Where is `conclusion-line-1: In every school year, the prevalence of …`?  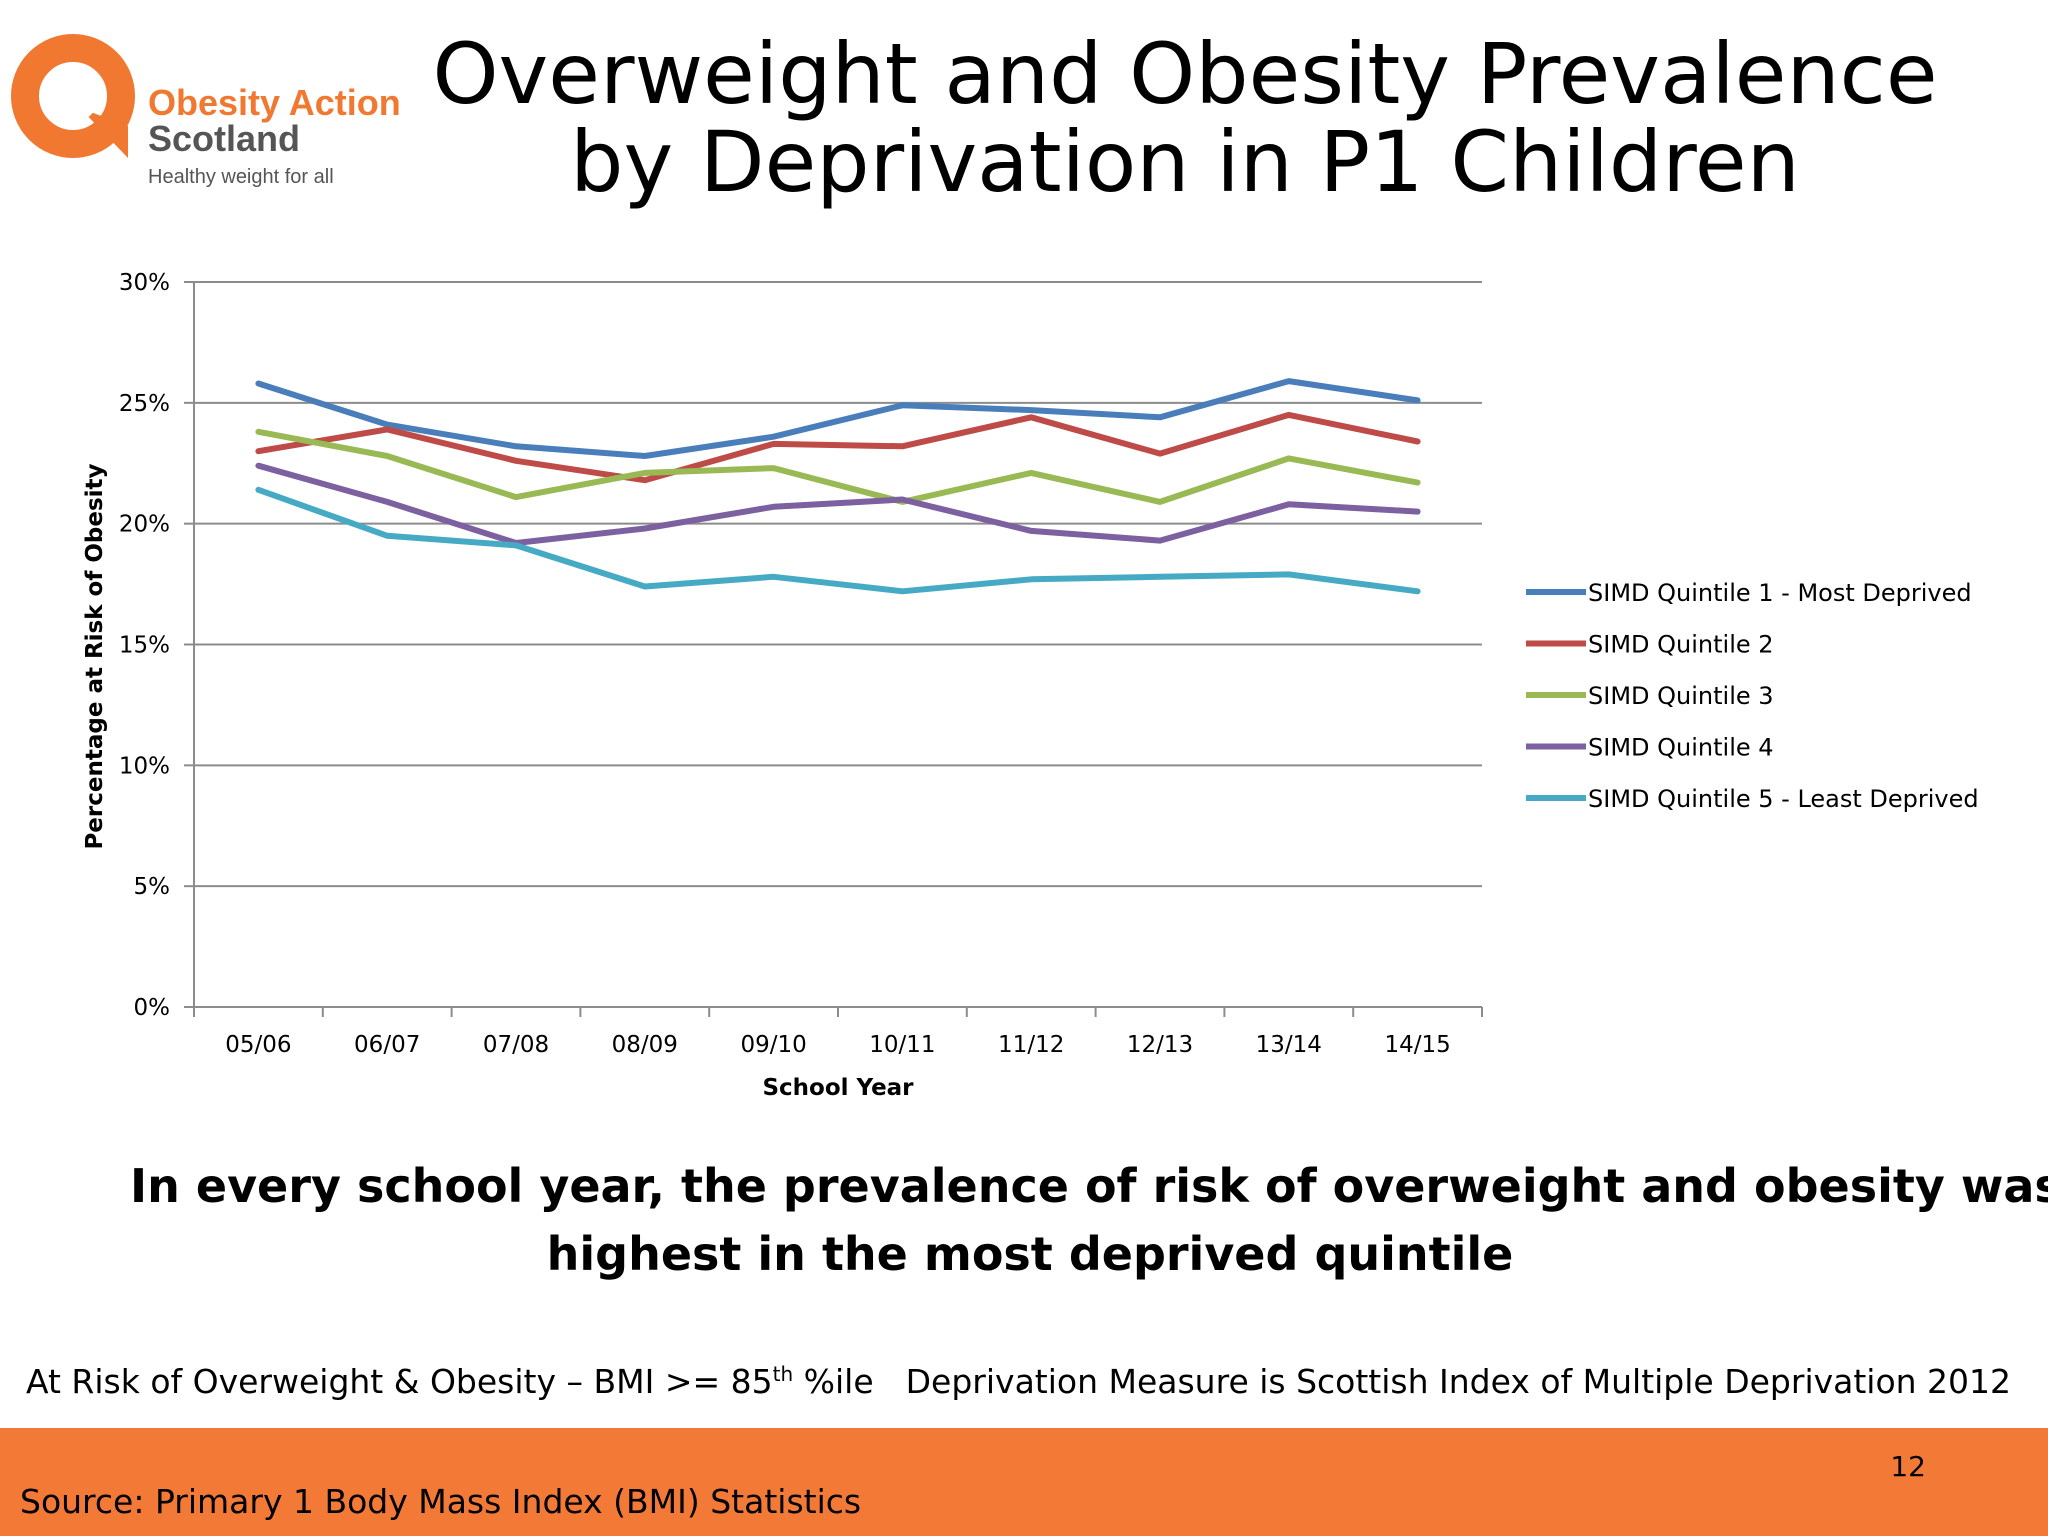 conclusion-line-1: In every school year, the prevalence of … is located at coordinates (1089, 1186).